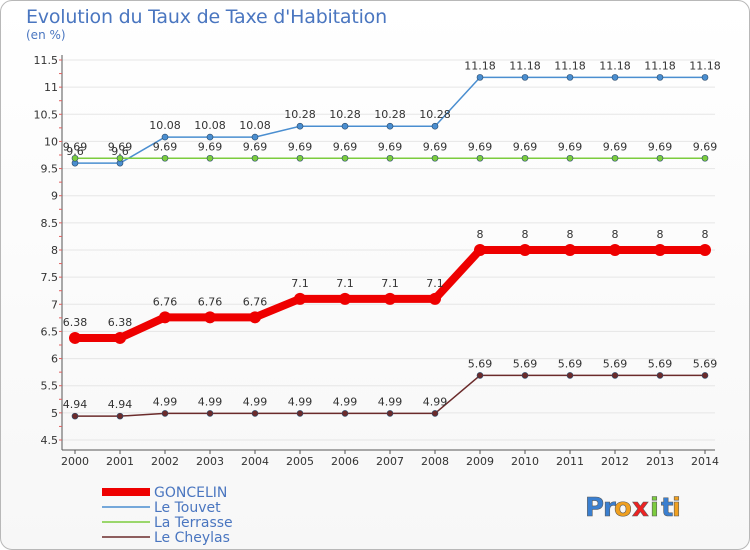  Describe the element at coordinates (594, 508) in the screenshot. I see `logo-letter: P` at that location.